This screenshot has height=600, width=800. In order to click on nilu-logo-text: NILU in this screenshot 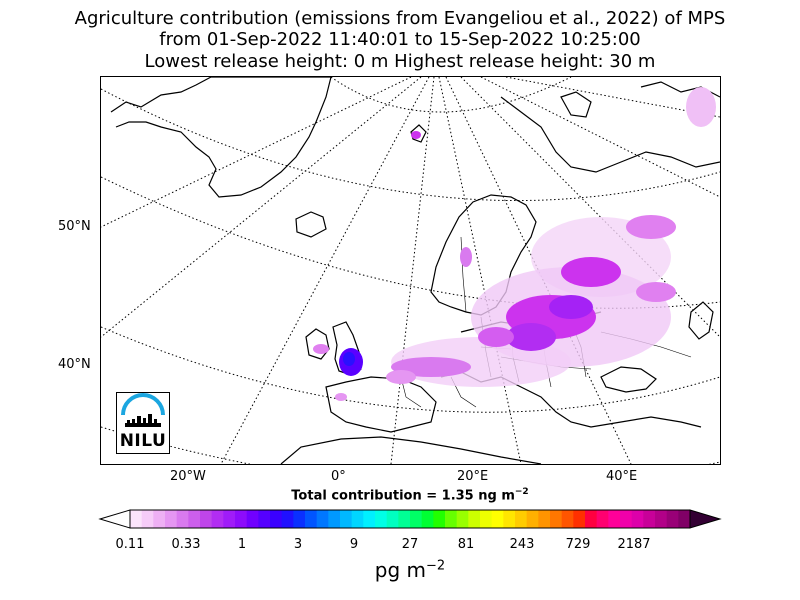, I will do `click(143, 441)`.